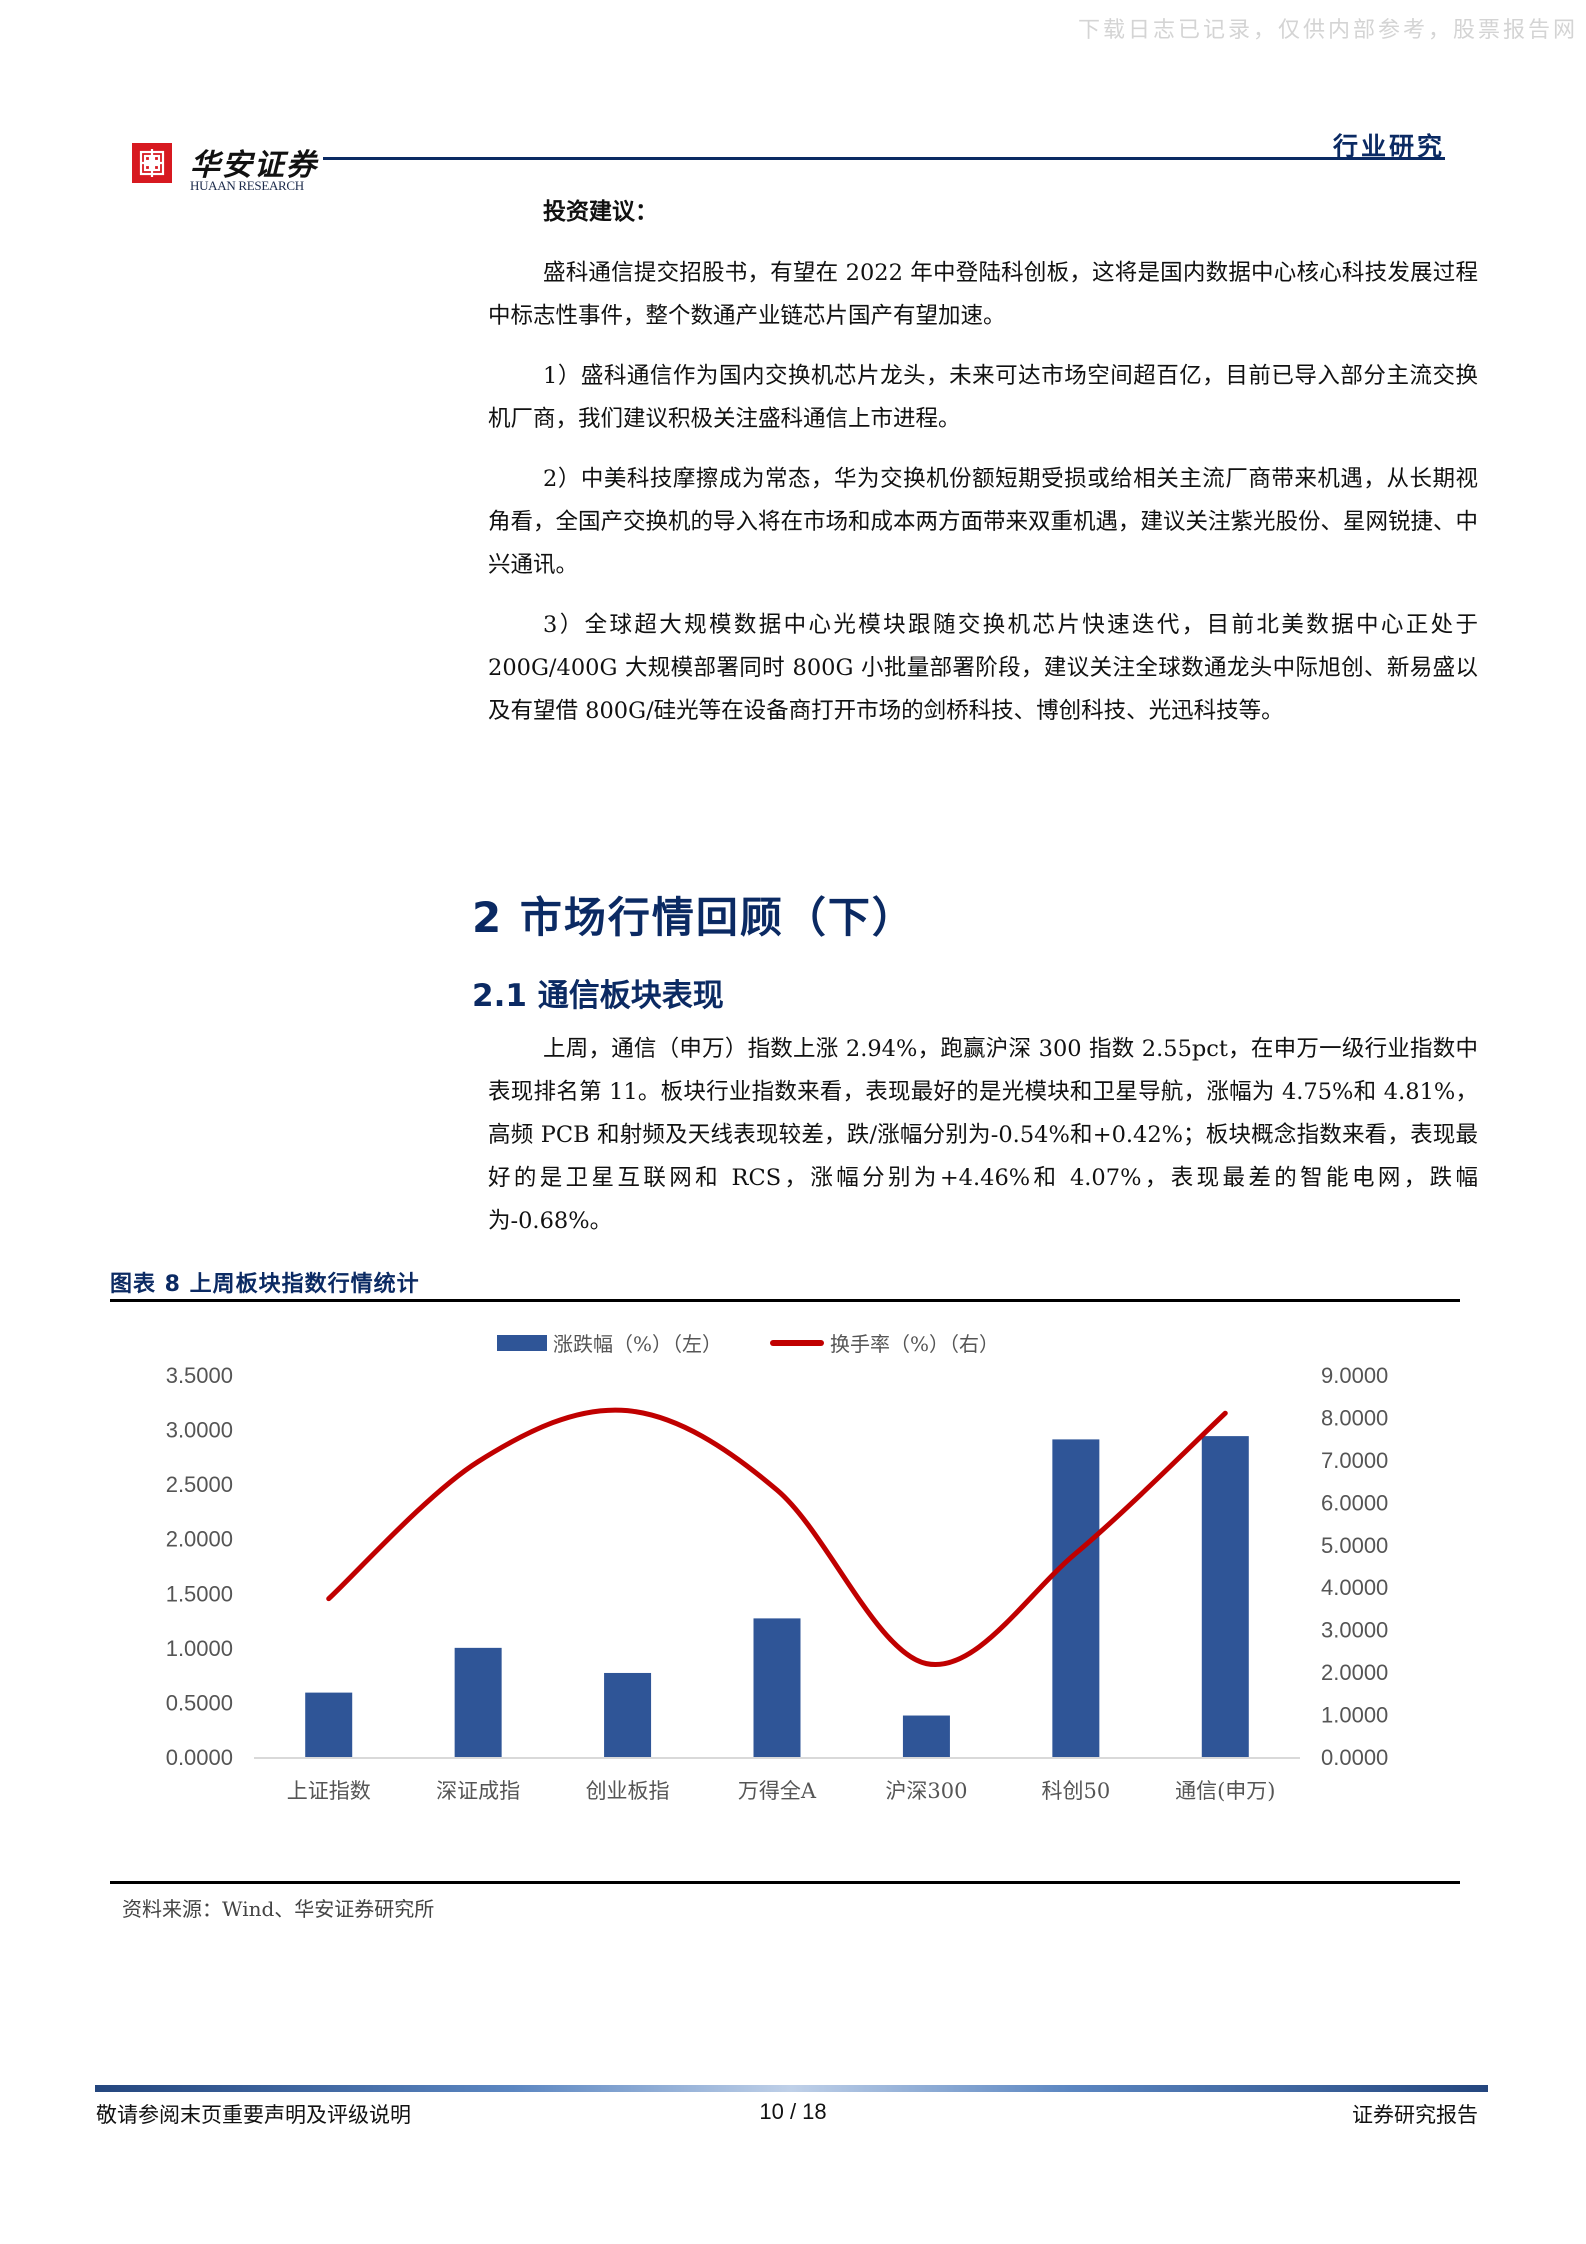 Image resolution: width=1586 pixels, height=2244 pixels. Describe the element at coordinates (797, 1342) in the screenshot. I see `legend-line-swatch-icon` at that location.